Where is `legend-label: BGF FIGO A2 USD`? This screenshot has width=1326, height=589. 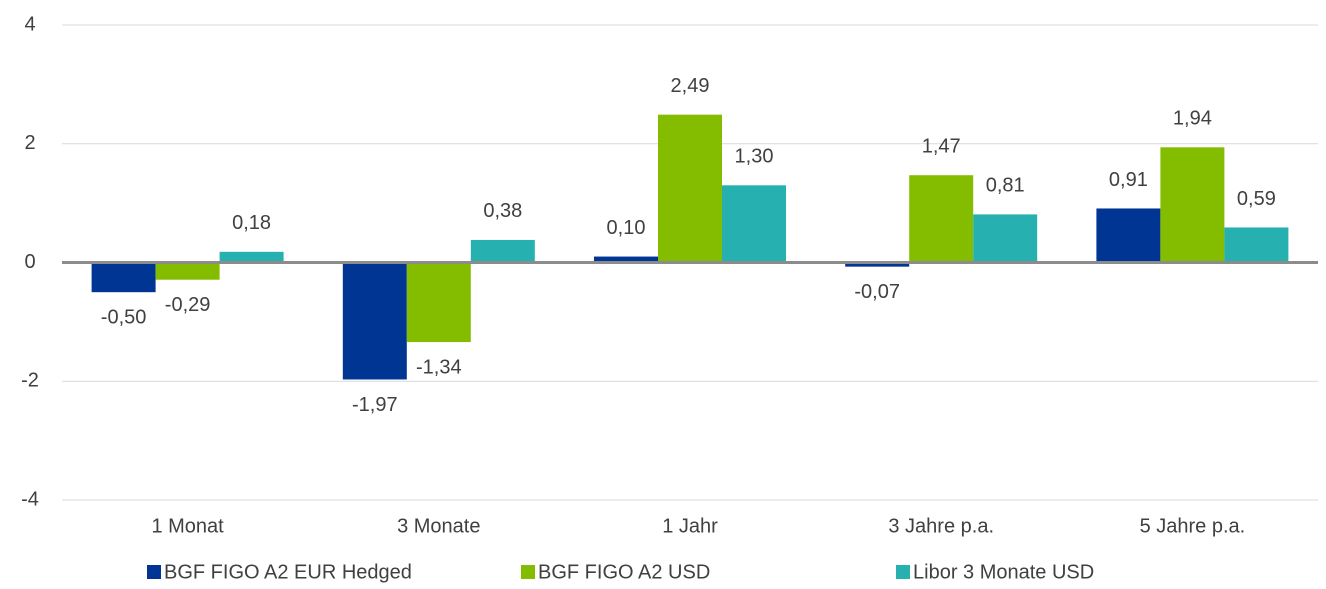 legend-label: BGF FIGO A2 USD is located at coordinates (624, 572).